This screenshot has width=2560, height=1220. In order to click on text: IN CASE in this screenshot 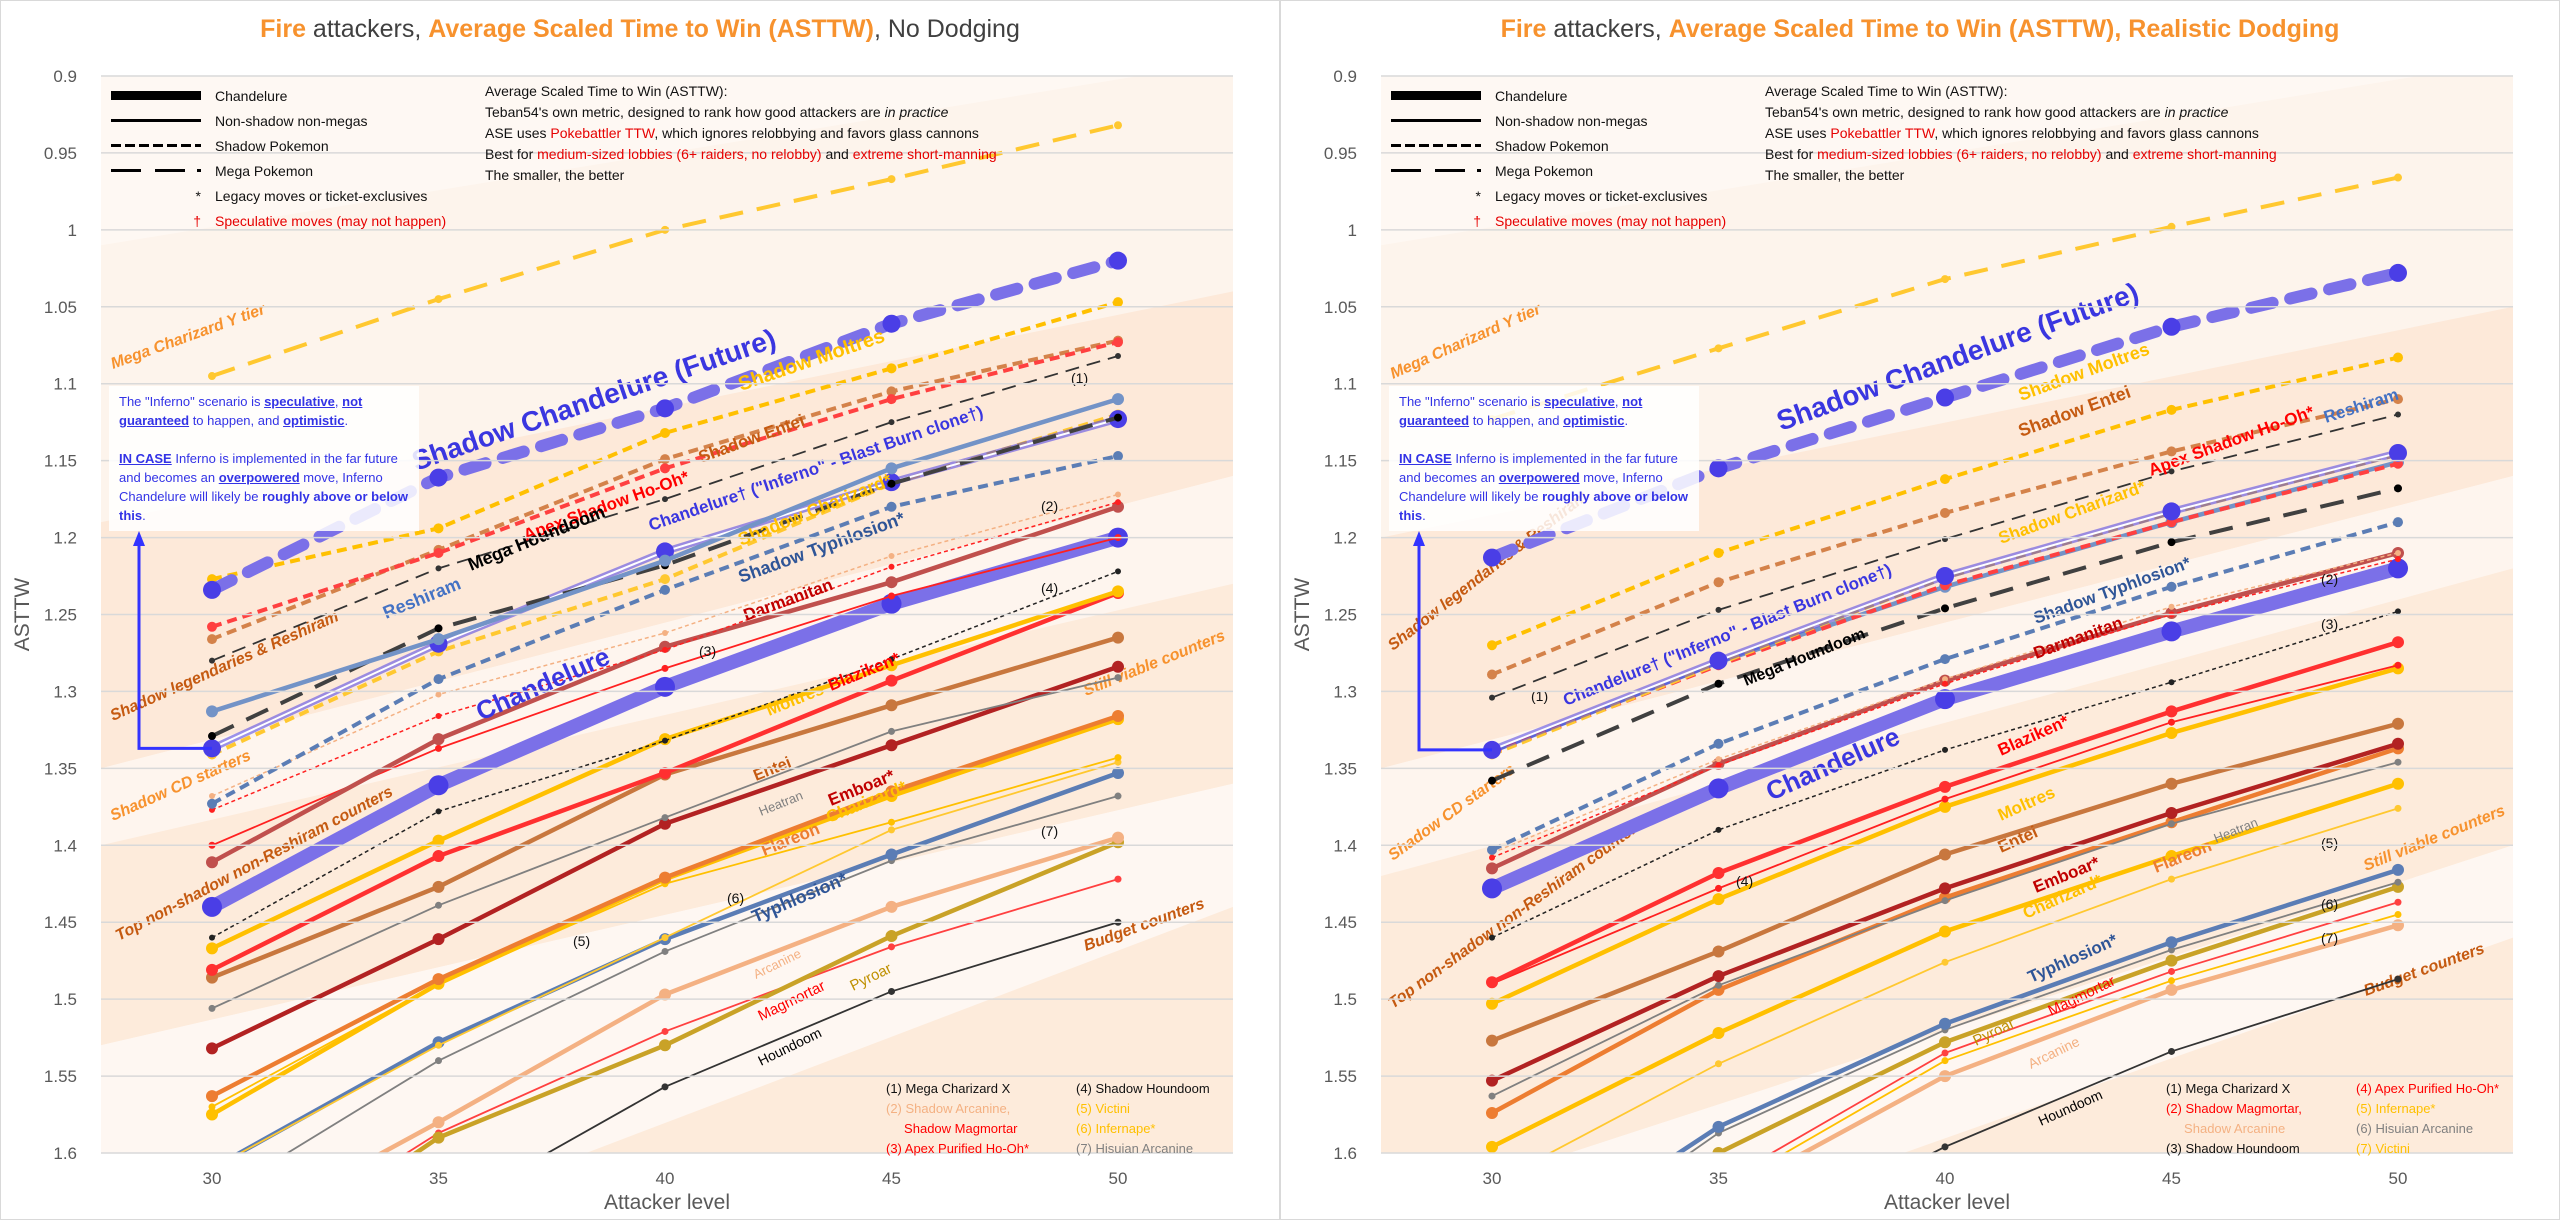, I will do `click(1425, 458)`.